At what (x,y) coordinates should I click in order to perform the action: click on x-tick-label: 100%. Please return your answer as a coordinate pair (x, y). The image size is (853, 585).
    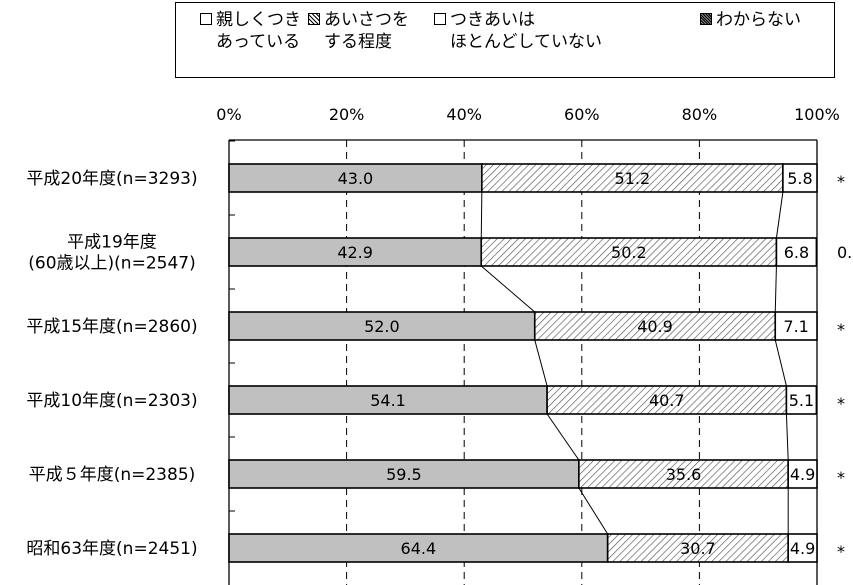
    Looking at the image, I should click on (817, 114).